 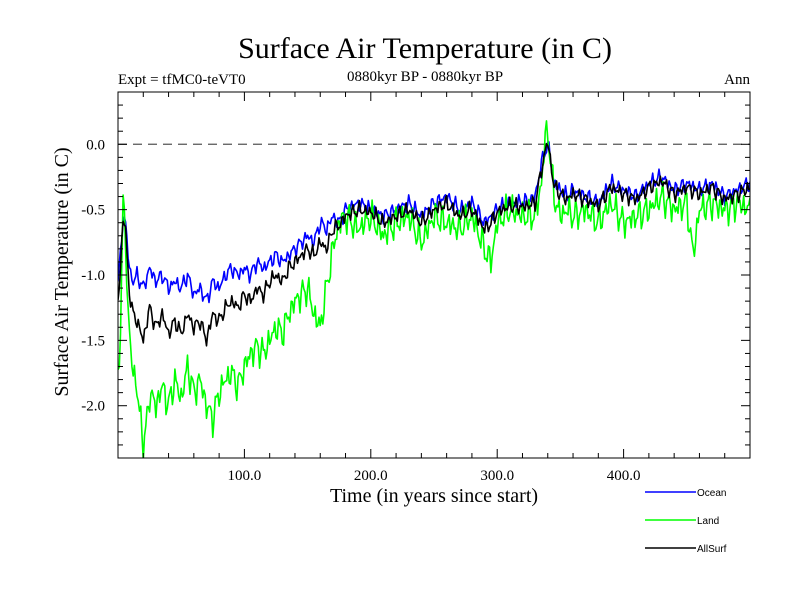 I want to click on x-axis-label: Time (in years since start), so click(x=434, y=496).